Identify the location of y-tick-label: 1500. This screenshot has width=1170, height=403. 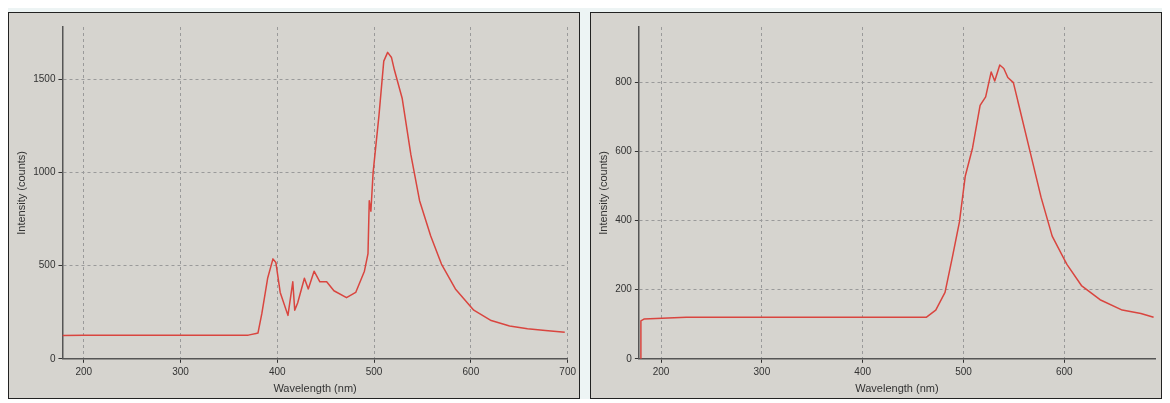
(44, 78).